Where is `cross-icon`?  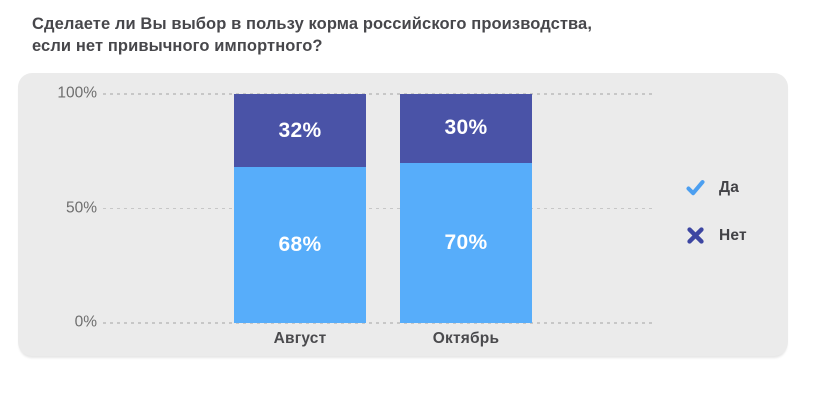 cross-icon is located at coordinates (695, 235).